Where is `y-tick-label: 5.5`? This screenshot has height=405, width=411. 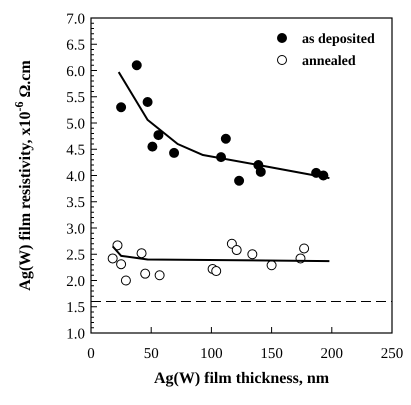 y-tick-label: 5.5 is located at coordinates (75, 98).